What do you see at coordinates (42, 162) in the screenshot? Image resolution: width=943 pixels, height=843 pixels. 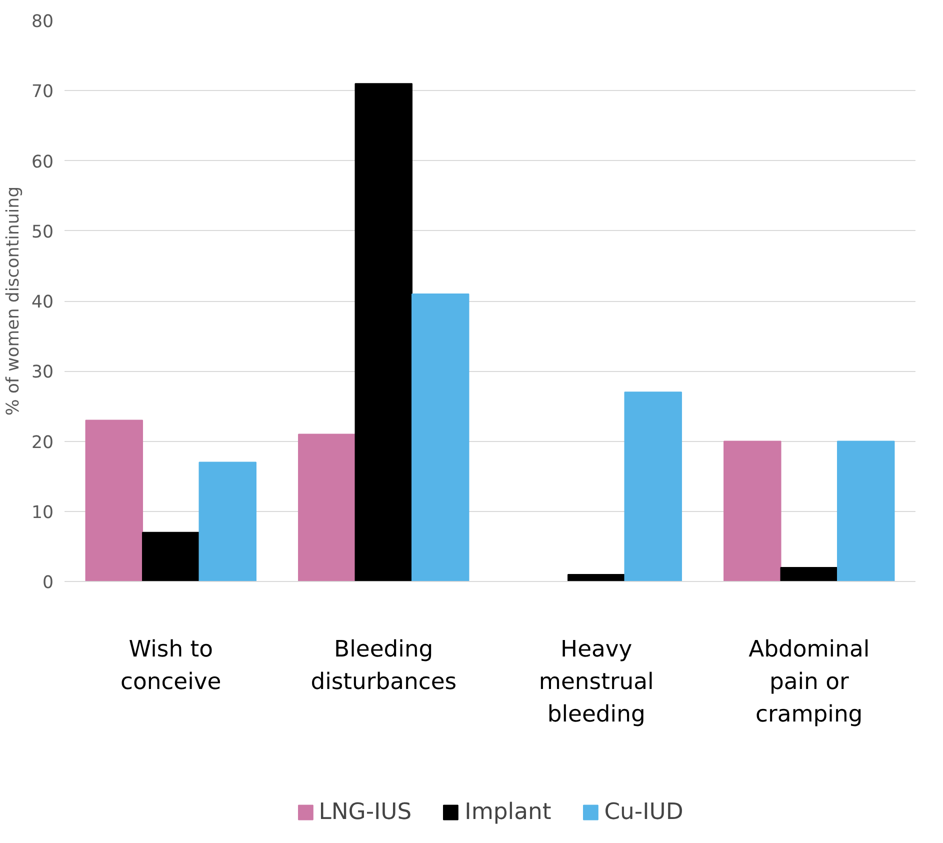 I see `y-tick-label: 60` at bounding box center [42, 162].